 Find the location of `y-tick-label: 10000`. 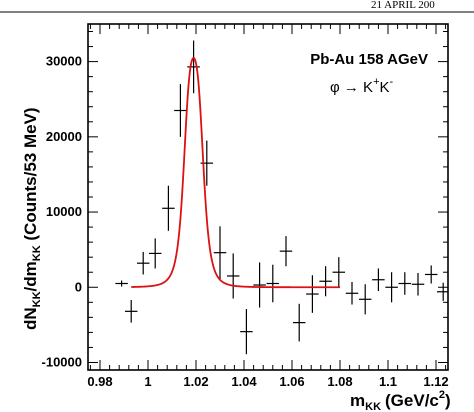

y-tick-label: 10000 is located at coordinates (64, 211).